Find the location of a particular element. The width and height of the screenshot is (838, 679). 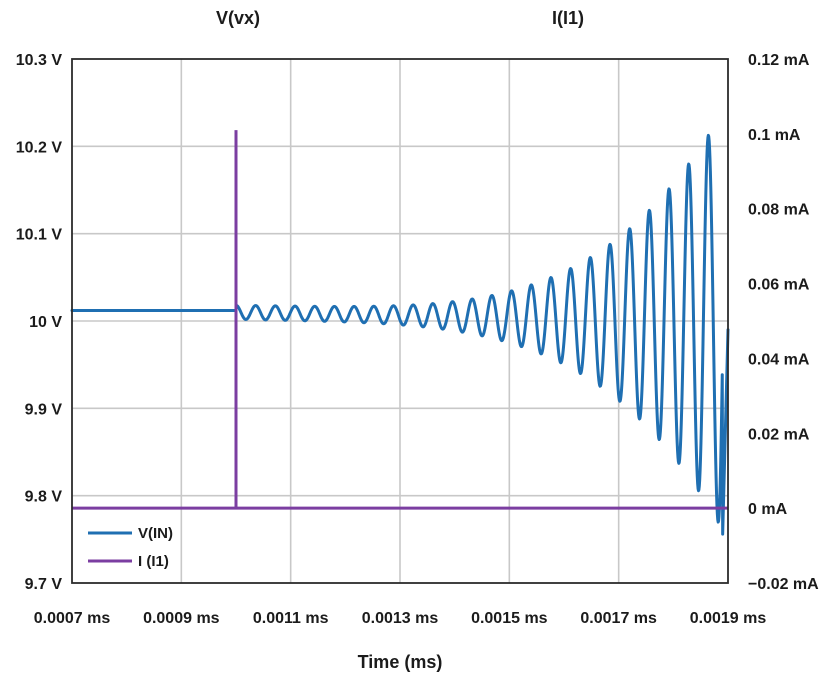

x-tick-label: 0.0019 ms is located at coordinates (728, 618).